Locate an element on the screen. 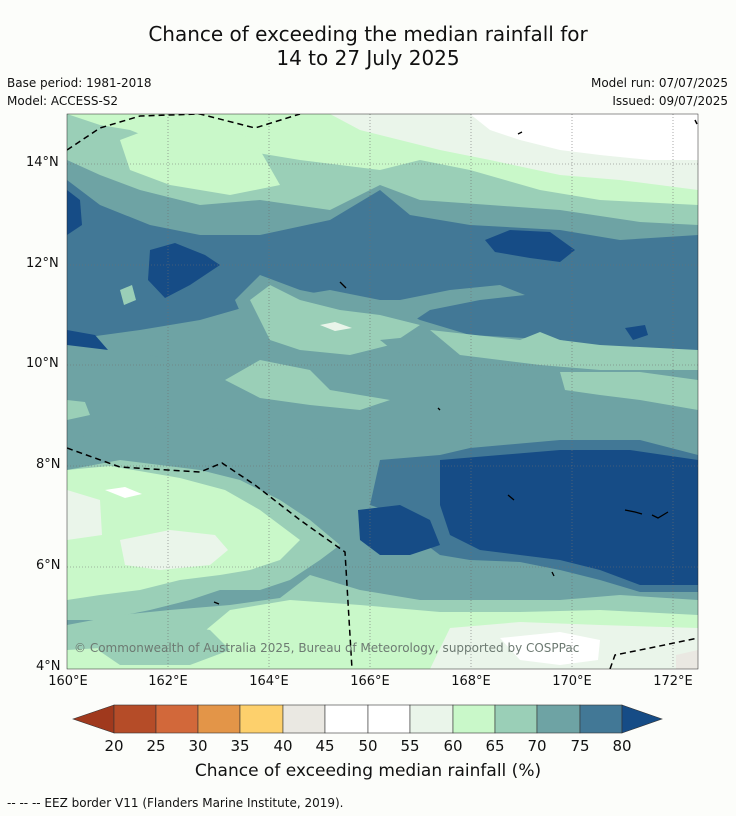  colorbar-tick: 75 is located at coordinates (580, 746).